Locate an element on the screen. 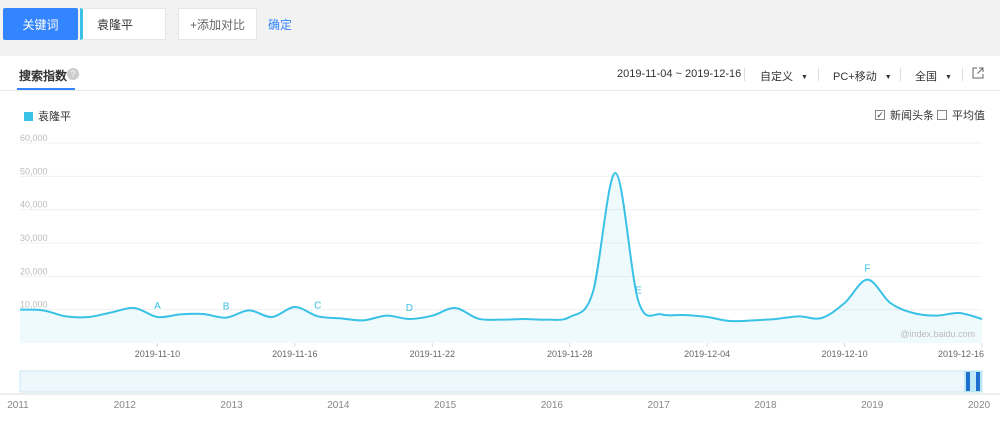 This screenshot has height=421, width=1000. custom-dropdown: 自定义 ▼ is located at coordinates (784, 76).